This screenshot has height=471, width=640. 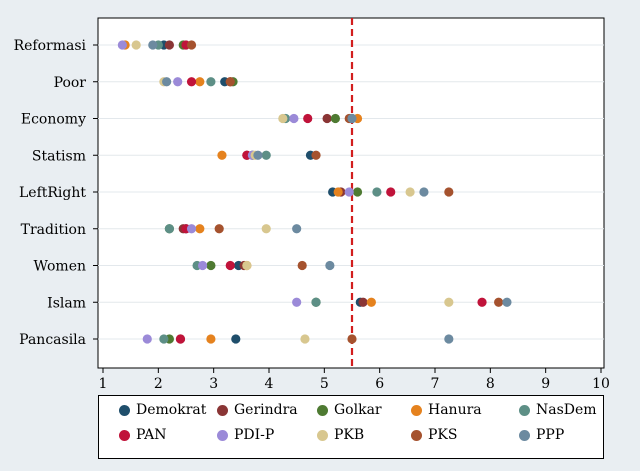 I want to click on legend-item: PDI-P, so click(x=245, y=435).